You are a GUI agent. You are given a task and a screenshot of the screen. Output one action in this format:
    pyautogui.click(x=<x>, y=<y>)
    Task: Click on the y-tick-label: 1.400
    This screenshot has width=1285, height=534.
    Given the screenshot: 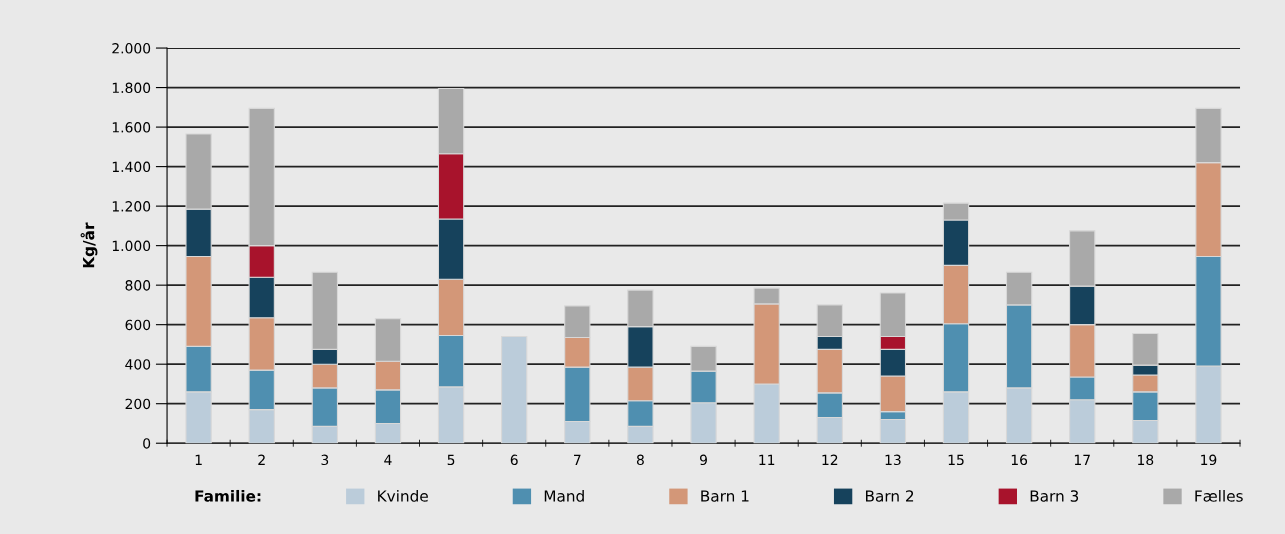 What is the action you would take?
    pyautogui.click(x=131, y=167)
    